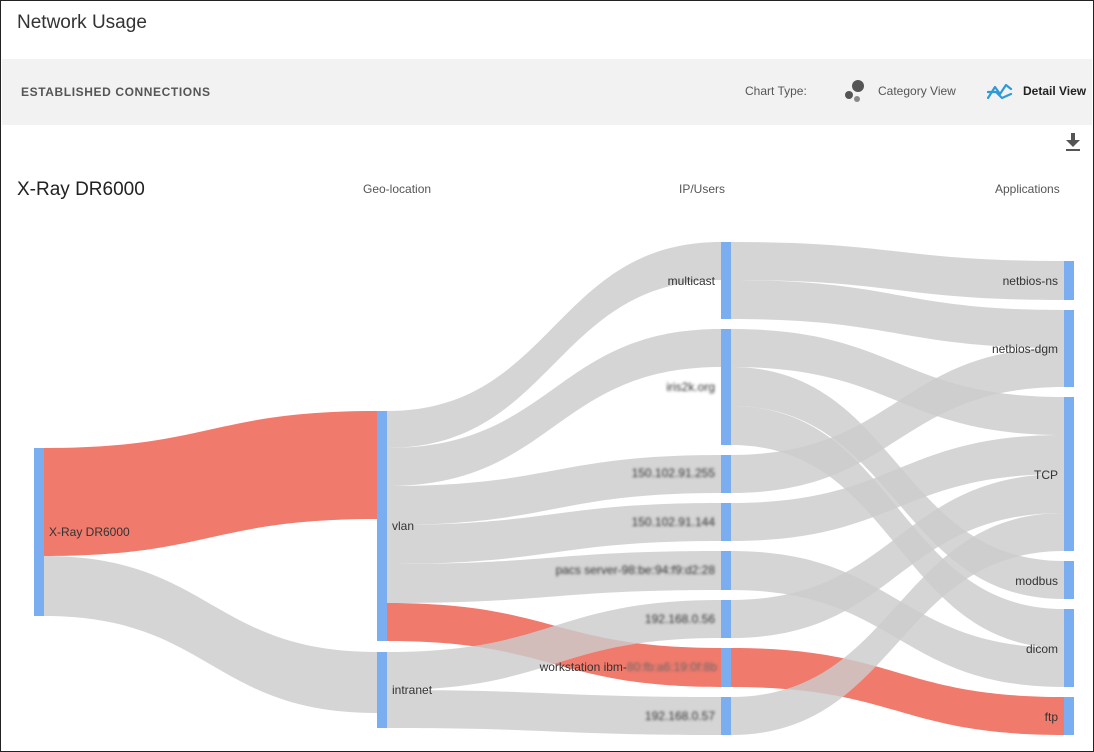  I want to click on sankey-node-ip-pacs, so click(726, 570).